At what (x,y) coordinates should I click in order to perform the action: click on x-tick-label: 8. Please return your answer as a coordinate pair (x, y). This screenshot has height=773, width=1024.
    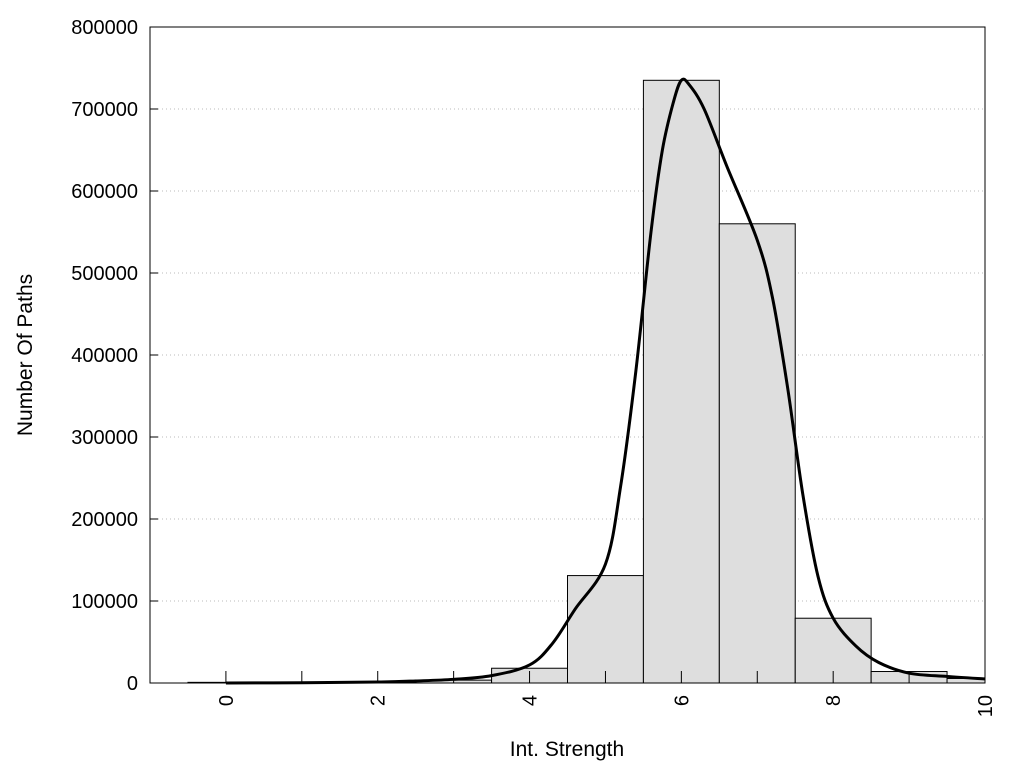
    Looking at the image, I should click on (834, 700).